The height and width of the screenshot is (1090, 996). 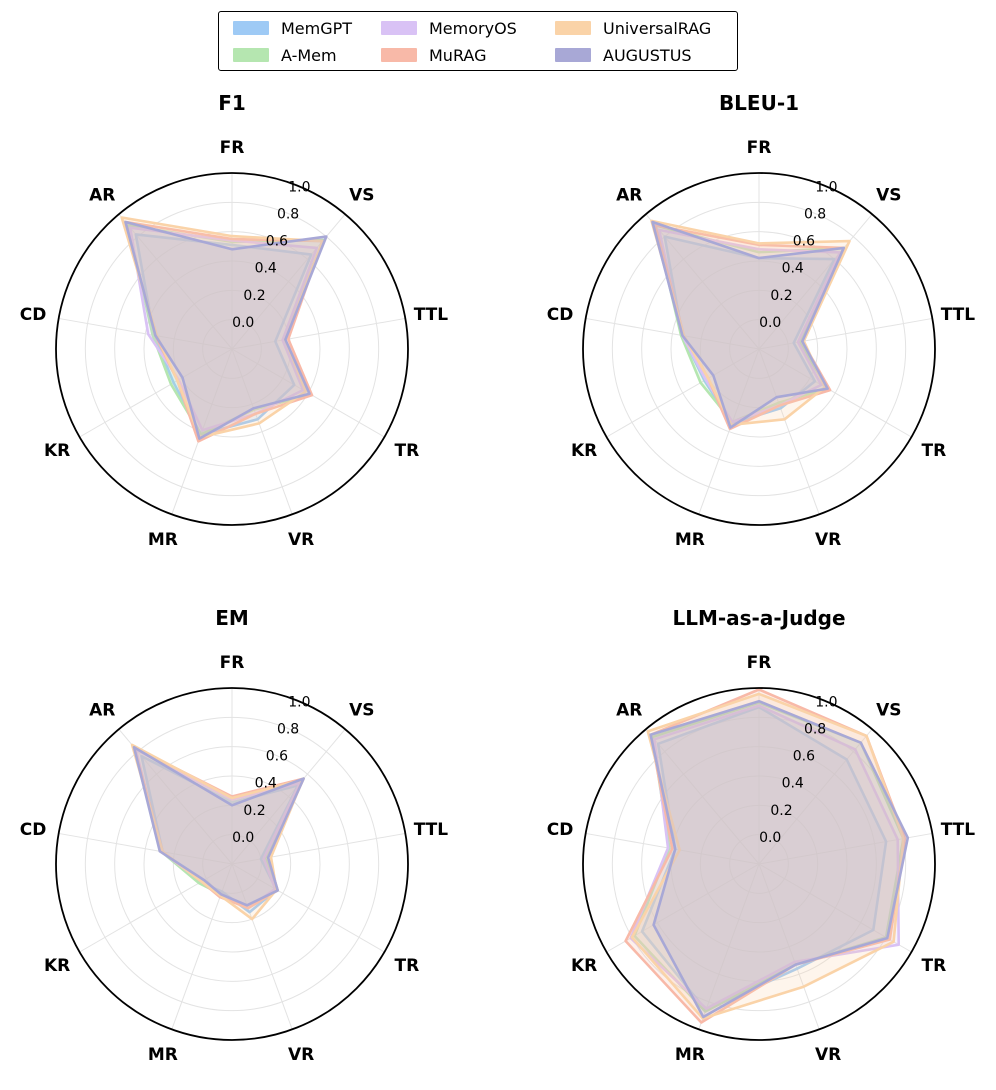 I want to click on legend-label-memgpt: MemGPT, so click(x=317, y=28).